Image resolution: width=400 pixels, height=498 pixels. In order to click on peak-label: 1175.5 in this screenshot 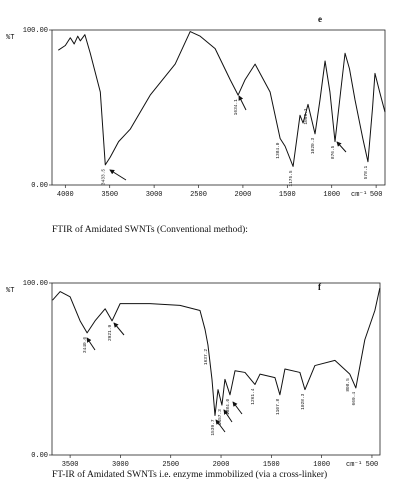, I will do `click(291, 178)`.